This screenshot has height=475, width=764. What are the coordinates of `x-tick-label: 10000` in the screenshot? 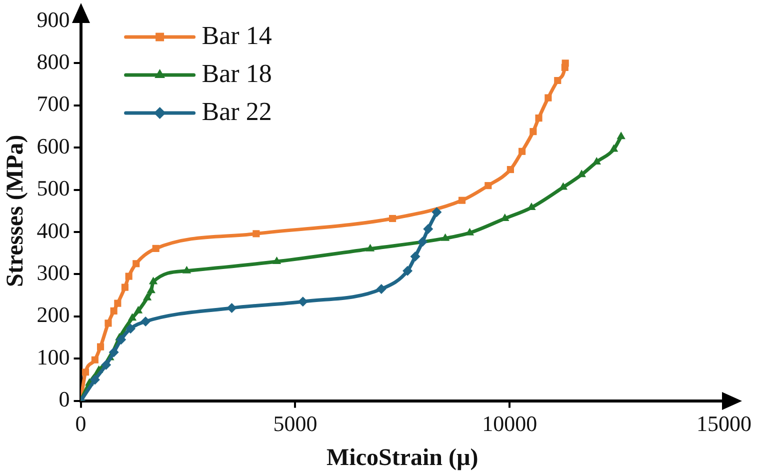 It's located at (510, 423).